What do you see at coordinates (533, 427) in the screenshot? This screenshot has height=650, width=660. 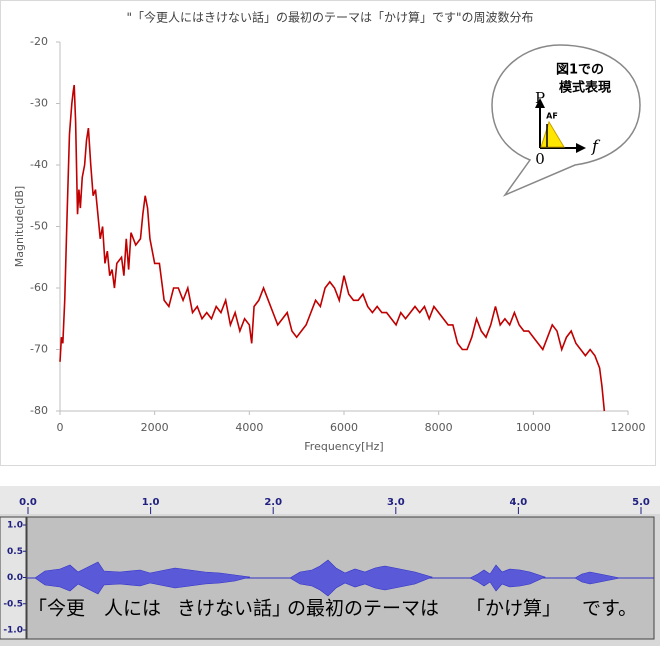 I see `x-tick-label: 10000` at bounding box center [533, 427].